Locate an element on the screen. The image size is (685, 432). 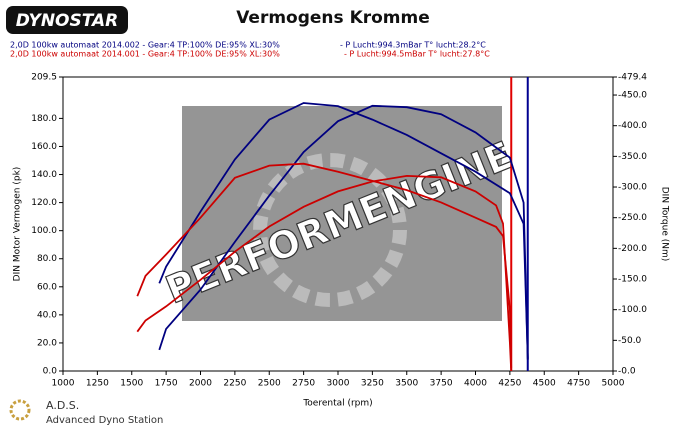
y2-tick-label: -100.0 is located at coordinates (632, 310).